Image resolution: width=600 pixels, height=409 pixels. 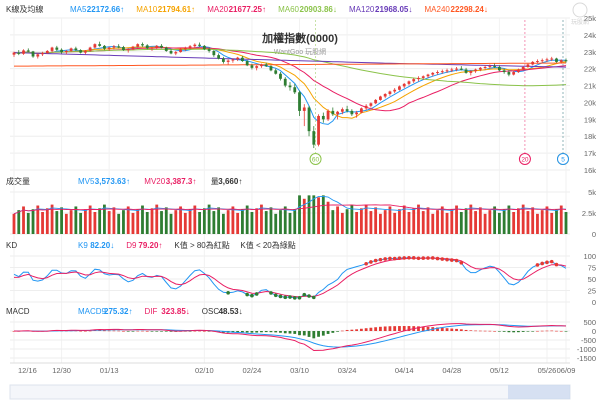 What do you see at coordinates (146, 9) in the screenshot?
I see `legend-series-name: MA10` at bounding box center [146, 9].